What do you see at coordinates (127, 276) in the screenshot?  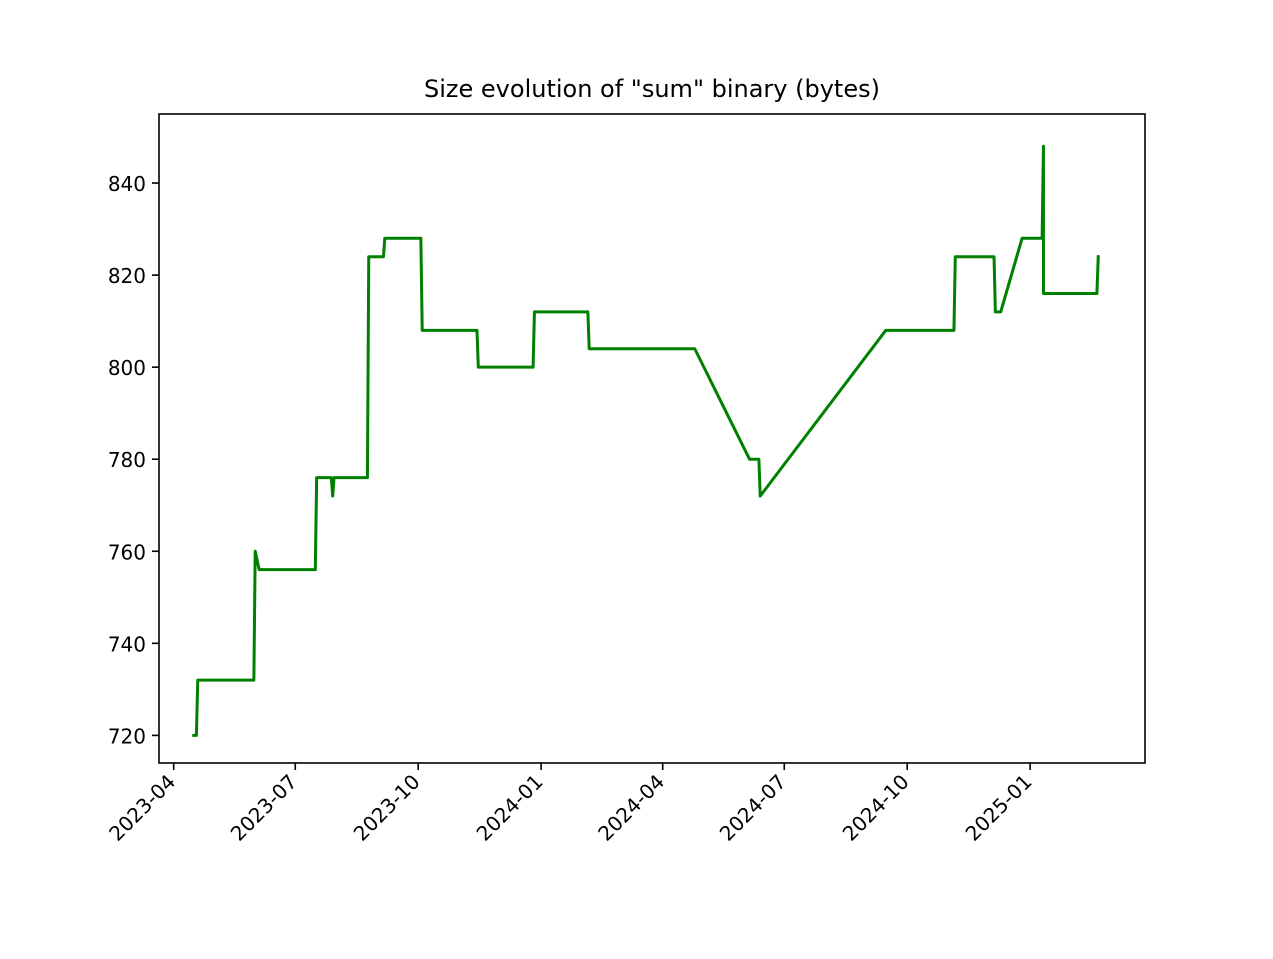 I see `y-tick-label: 820` at bounding box center [127, 276].